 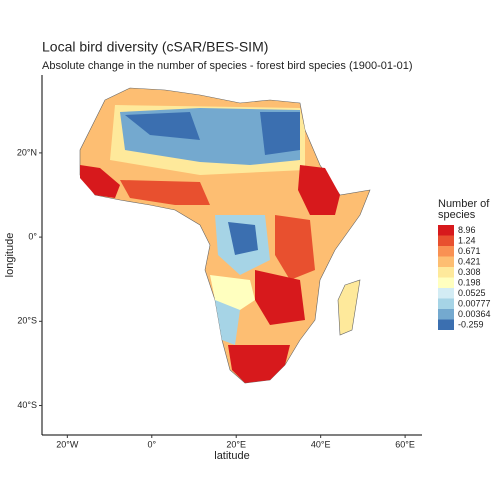 What do you see at coordinates (469, 251) in the screenshot?
I see `legend-label: 0.671` at bounding box center [469, 251].